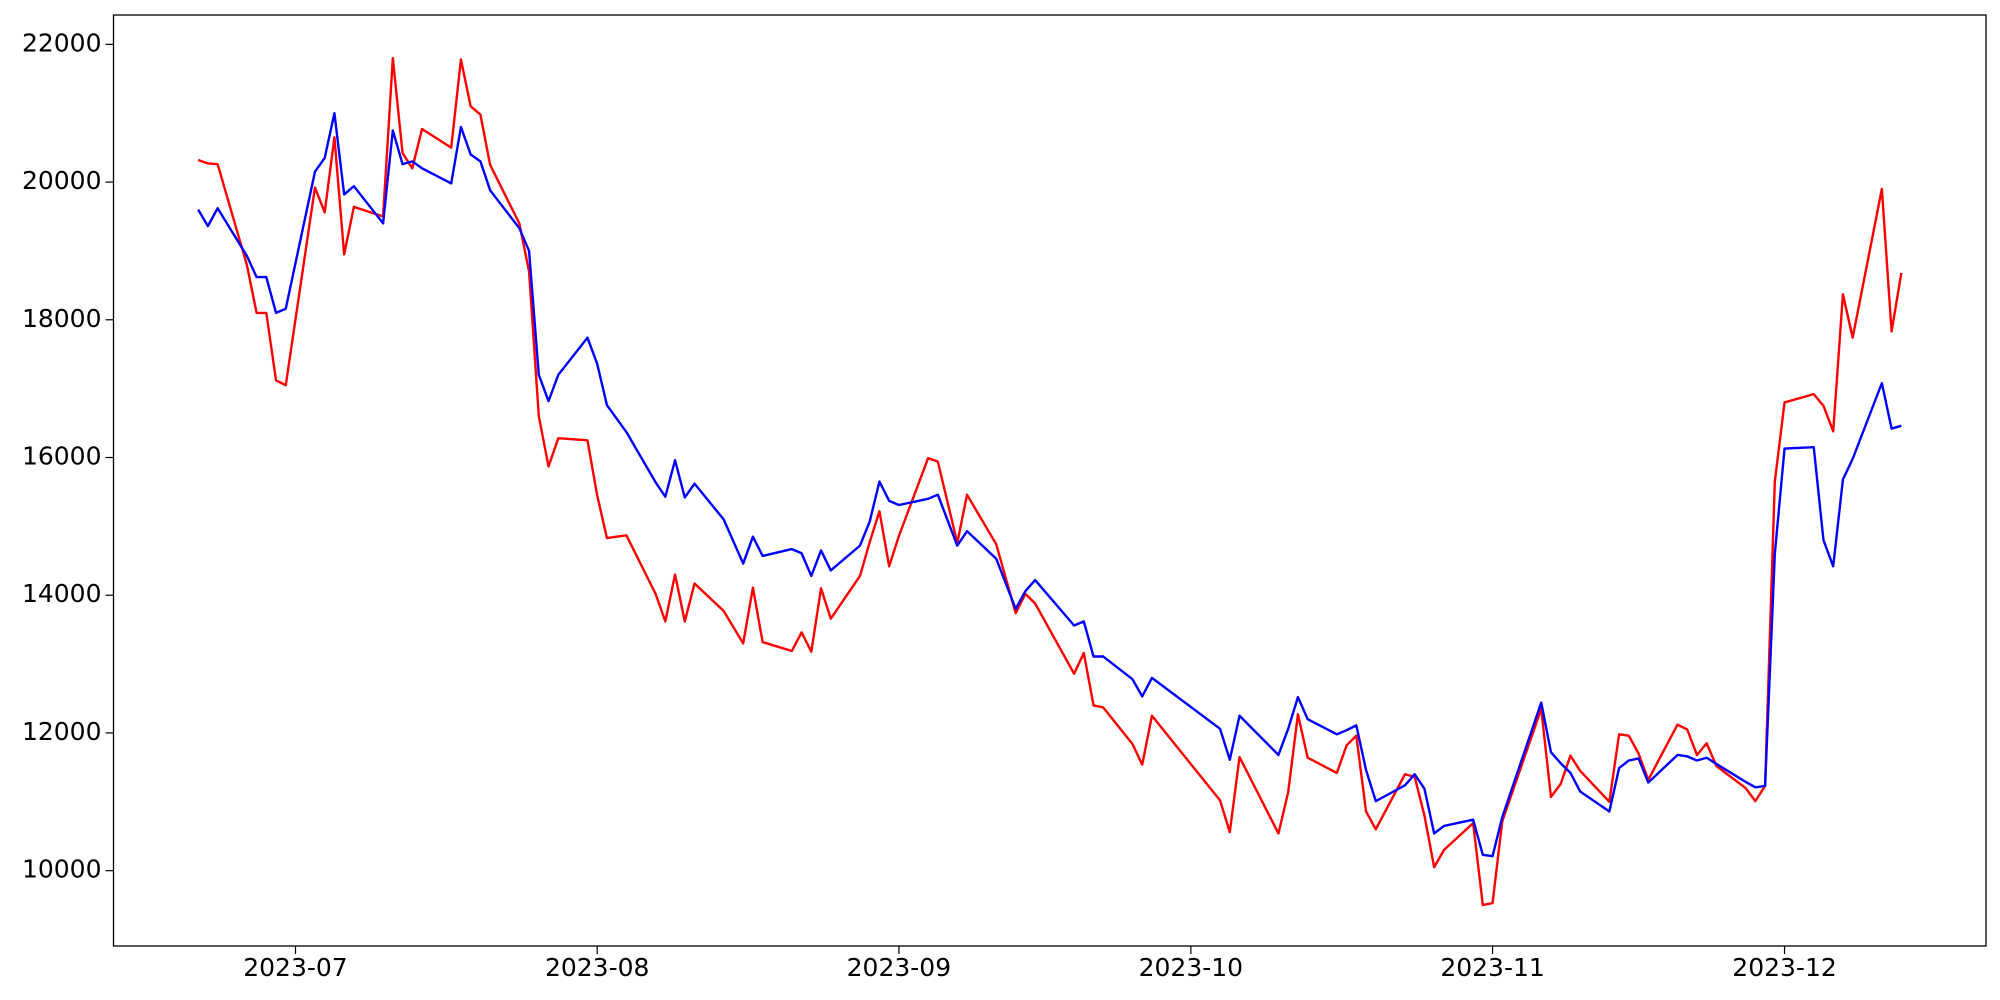 The image size is (2000, 1000). What do you see at coordinates (62, 180) in the screenshot?
I see `y-tick-label: 20000` at bounding box center [62, 180].